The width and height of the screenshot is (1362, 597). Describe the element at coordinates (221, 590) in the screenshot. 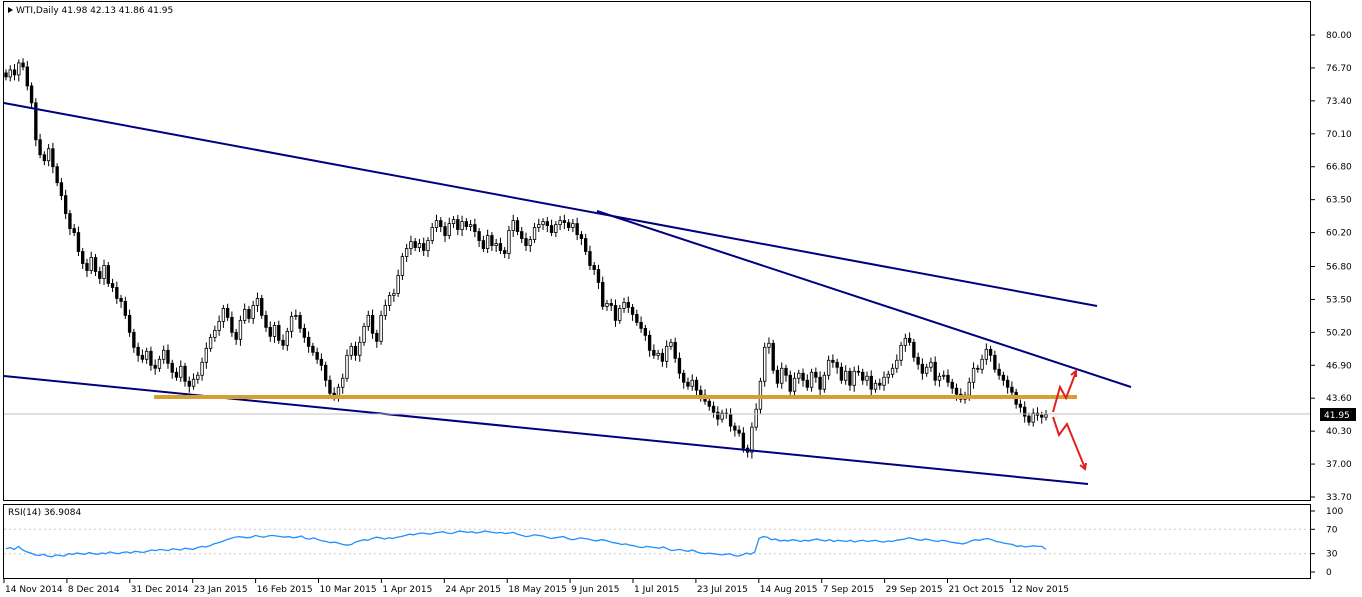

I see `time-tick-label: 23 Jan 2015` at that location.